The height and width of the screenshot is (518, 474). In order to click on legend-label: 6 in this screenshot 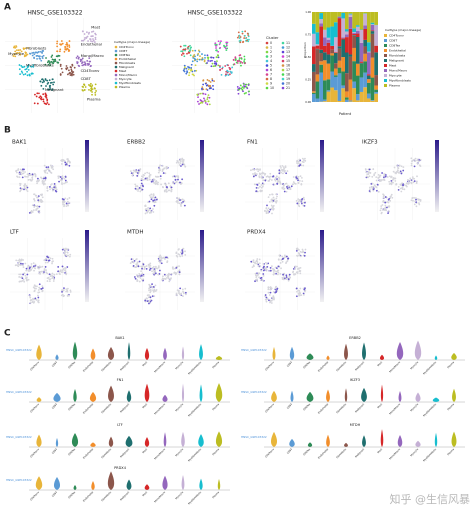, I will do `click(271, 70)`.